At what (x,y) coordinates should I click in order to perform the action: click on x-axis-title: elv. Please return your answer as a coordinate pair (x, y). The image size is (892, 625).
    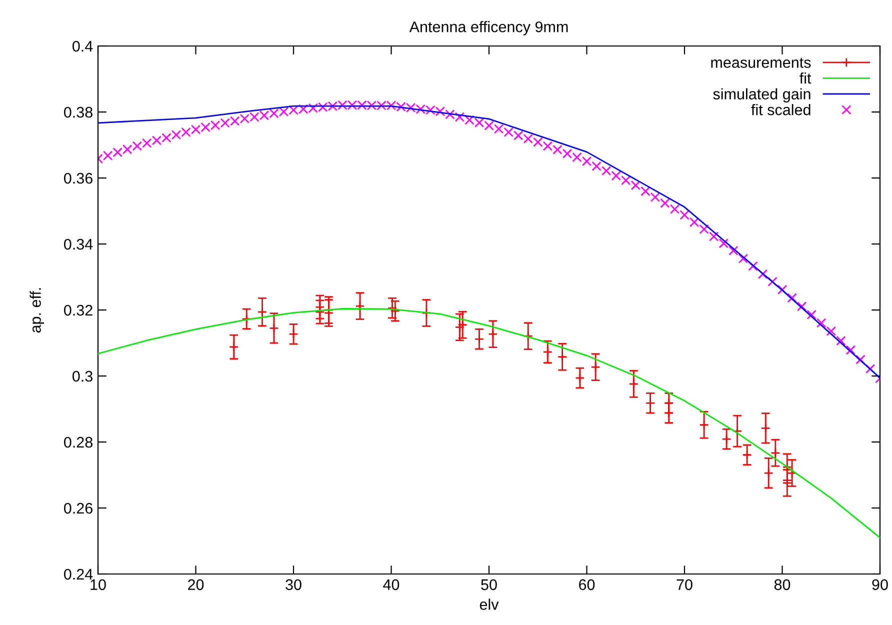
    Looking at the image, I should click on (489, 604).